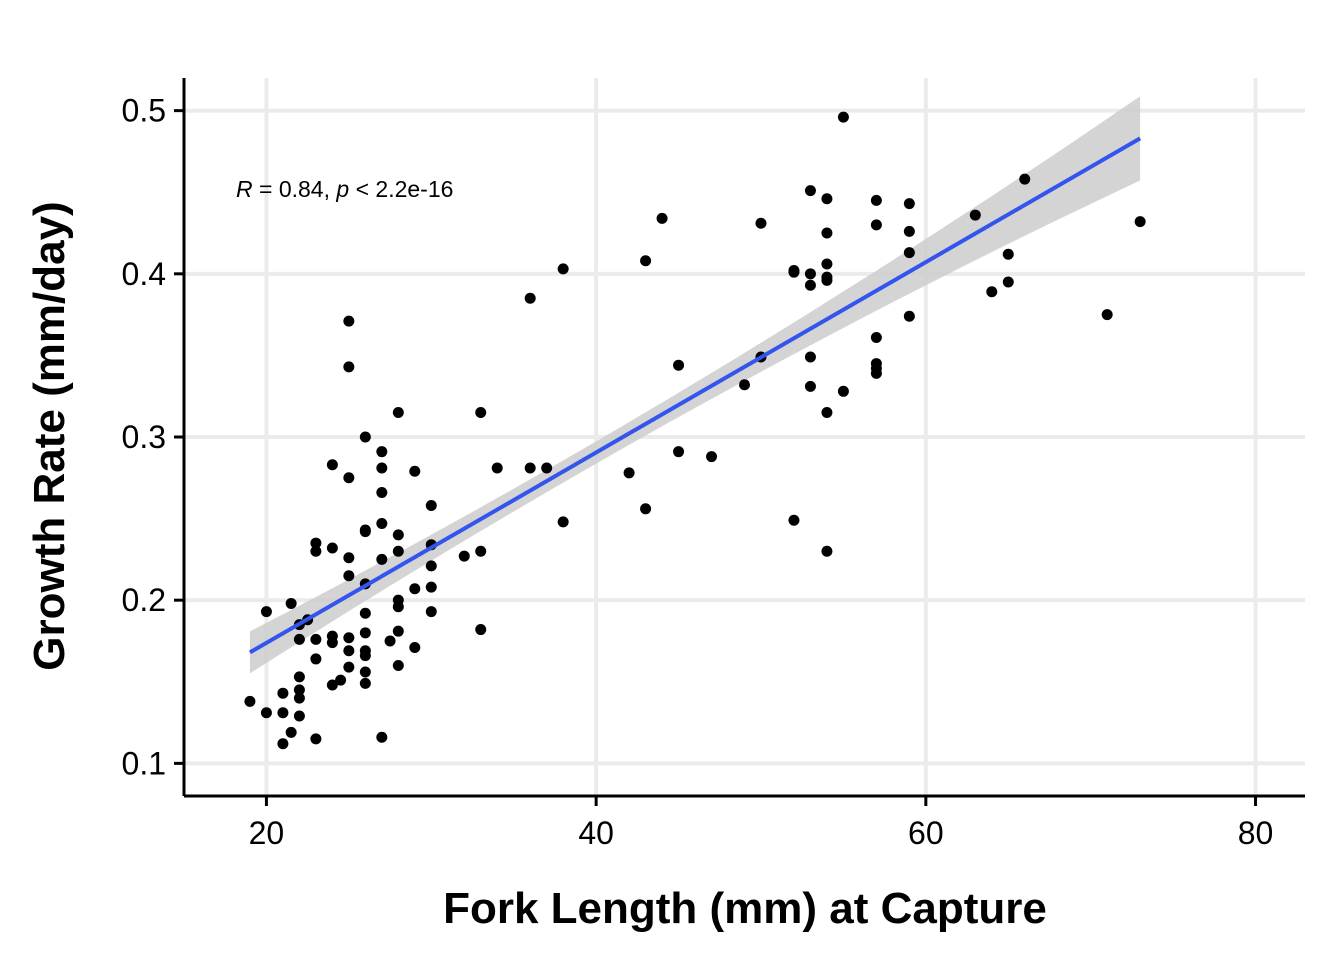  What do you see at coordinates (49, 435) in the screenshot?
I see `y-axis-title: Growth Rate (mm/day)` at bounding box center [49, 435].